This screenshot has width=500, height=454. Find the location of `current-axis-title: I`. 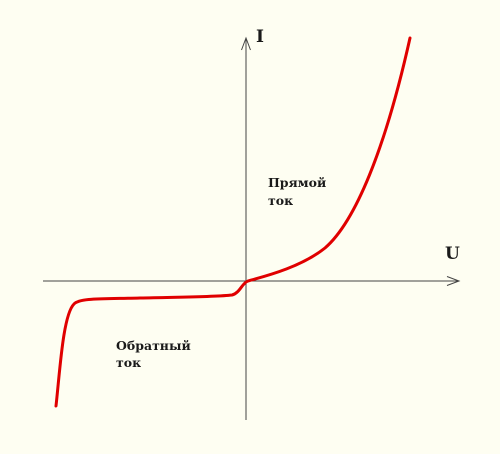

current-axis-title: I is located at coordinates (260, 37).